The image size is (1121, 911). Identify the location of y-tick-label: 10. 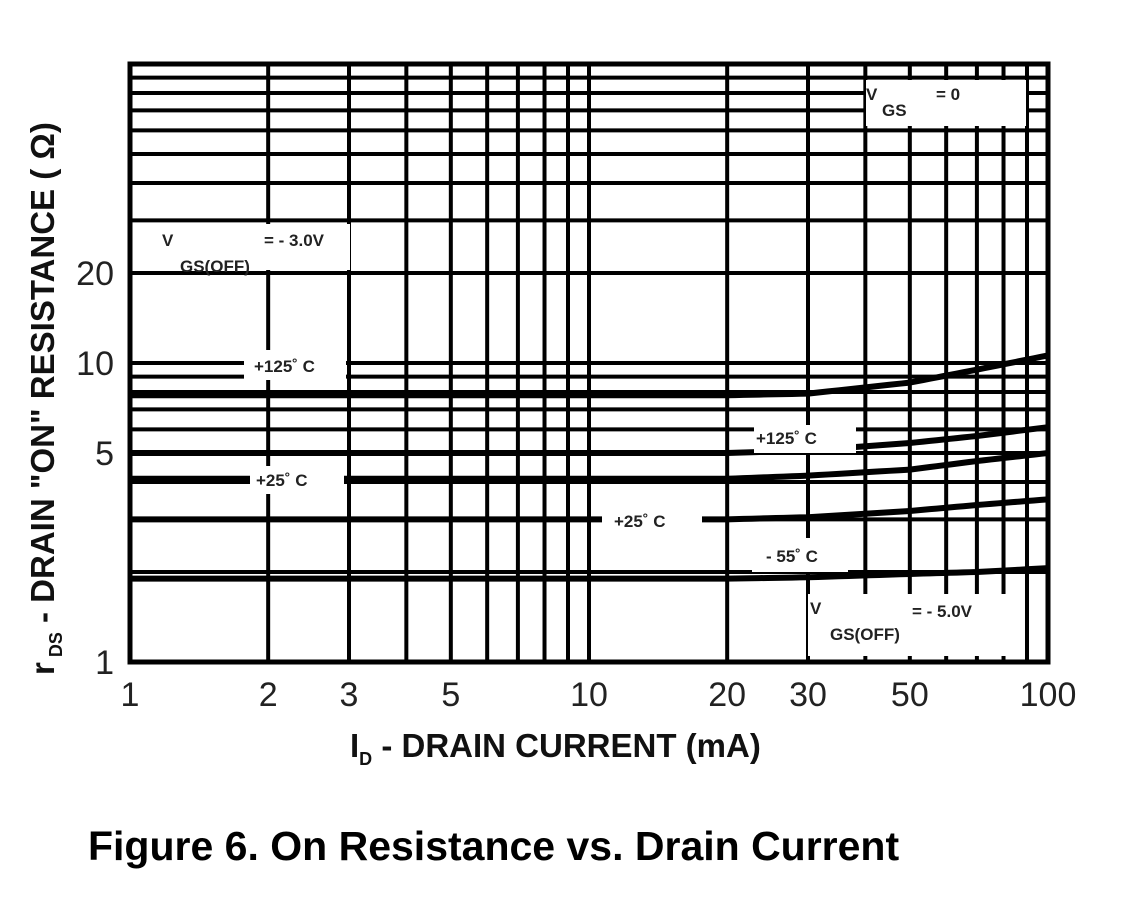
(95, 364).